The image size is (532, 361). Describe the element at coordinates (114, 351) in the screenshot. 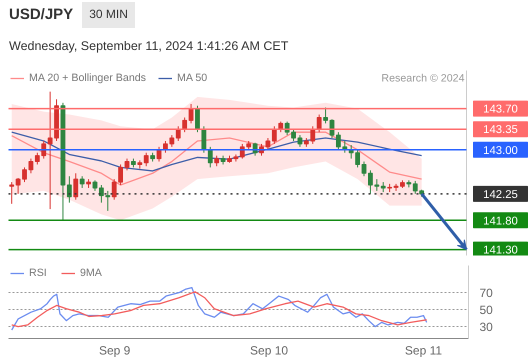

I see `x-tick-label: Sep 9` at that location.